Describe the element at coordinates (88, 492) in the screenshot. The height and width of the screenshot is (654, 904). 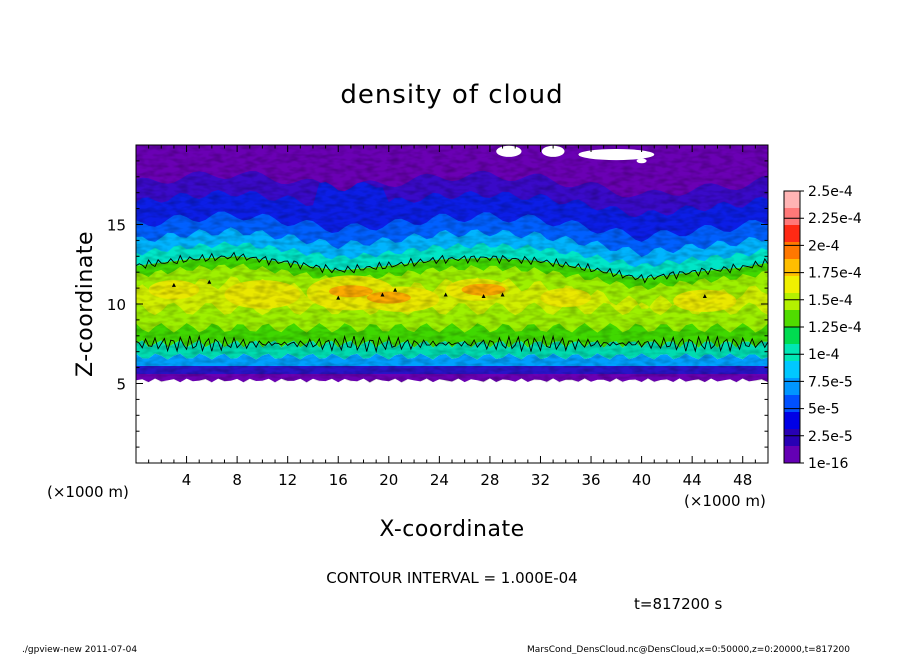
I see `x-unit-left: (×1000 m)` at that location.